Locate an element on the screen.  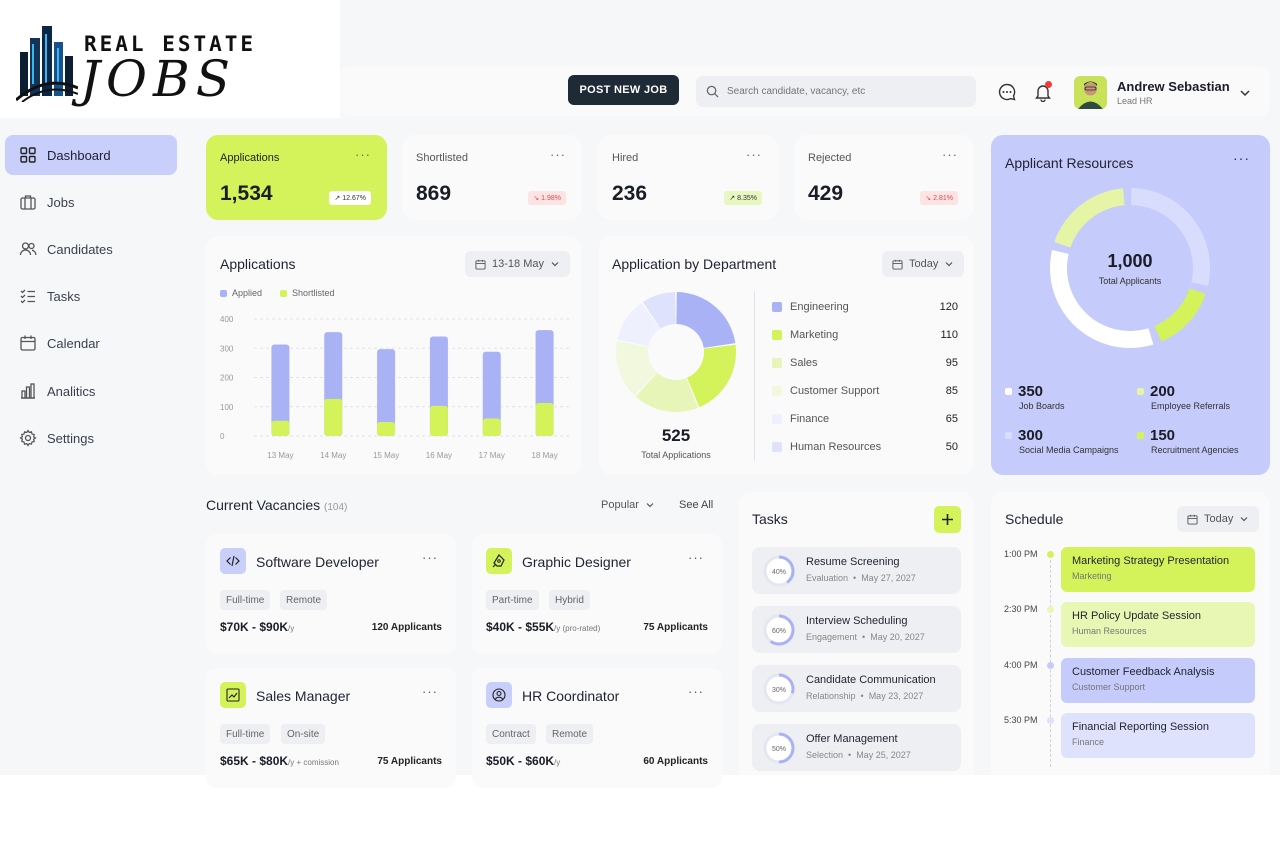
task-meta: Relationship • May 23, 2027 is located at coordinates (865, 696).